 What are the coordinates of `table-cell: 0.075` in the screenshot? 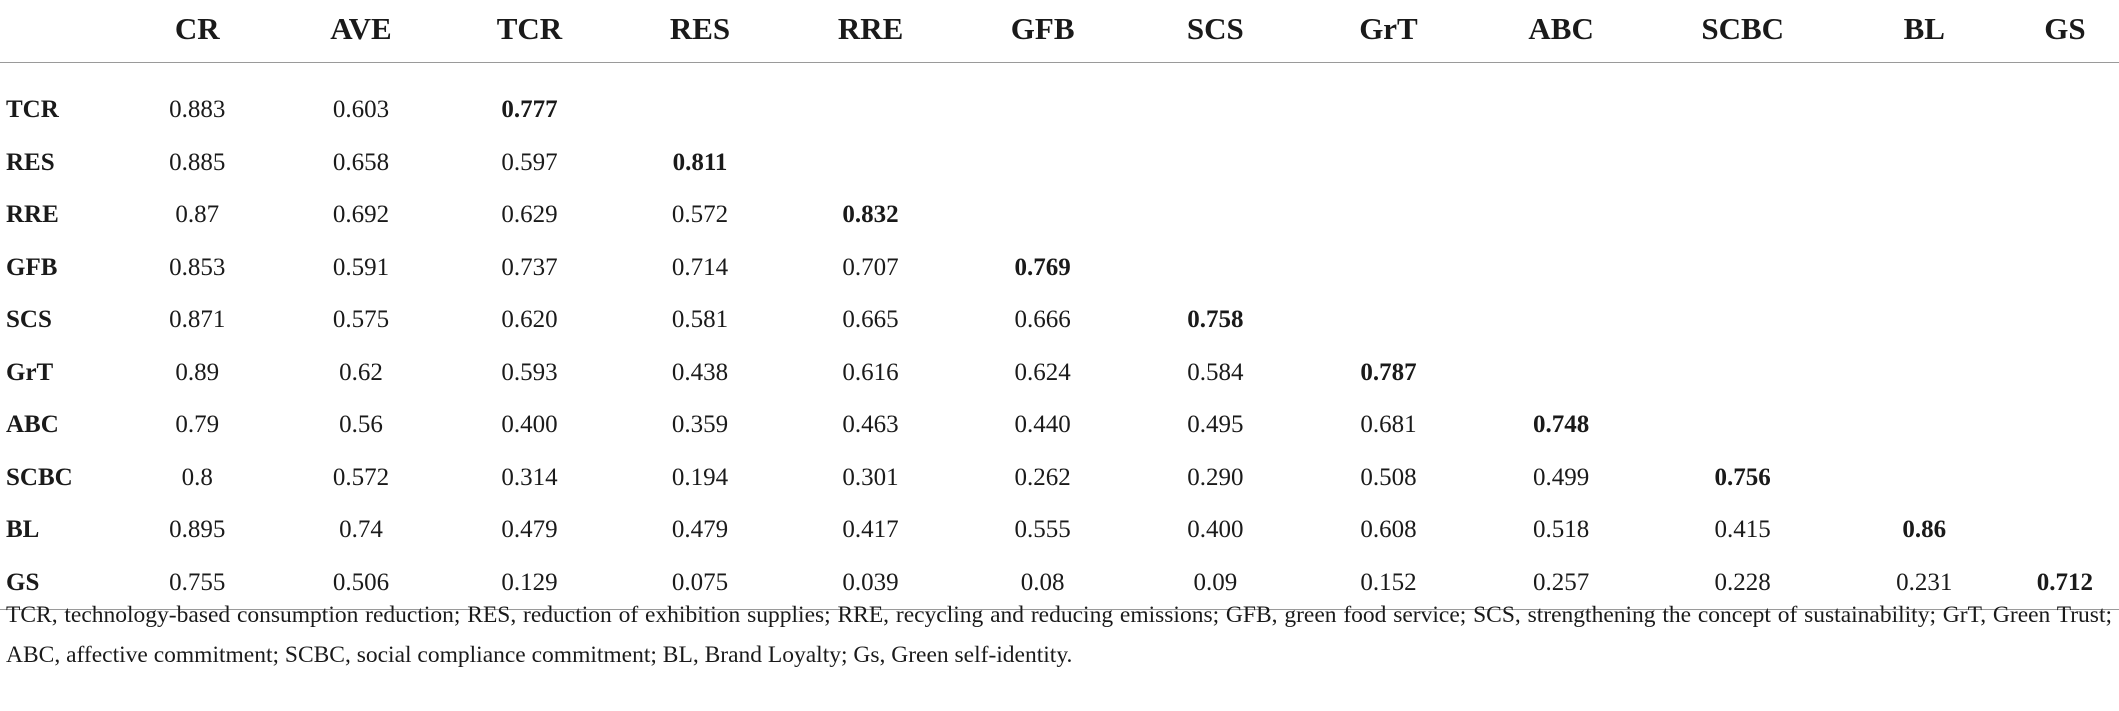 It's located at (700, 583).